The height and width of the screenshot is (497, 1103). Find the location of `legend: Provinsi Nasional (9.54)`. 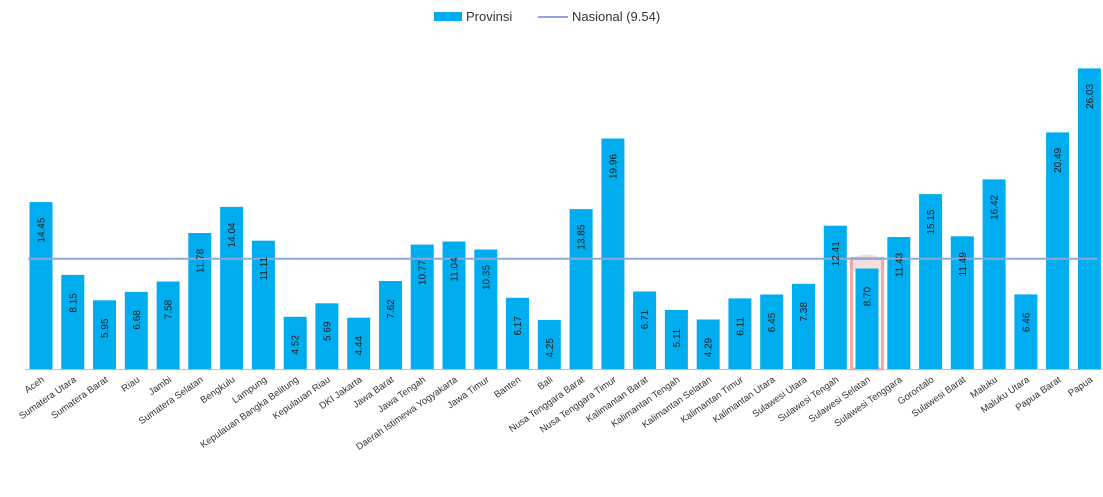

legend: Provinsi Nasional (9.54) is located at coordinates (547, 16).